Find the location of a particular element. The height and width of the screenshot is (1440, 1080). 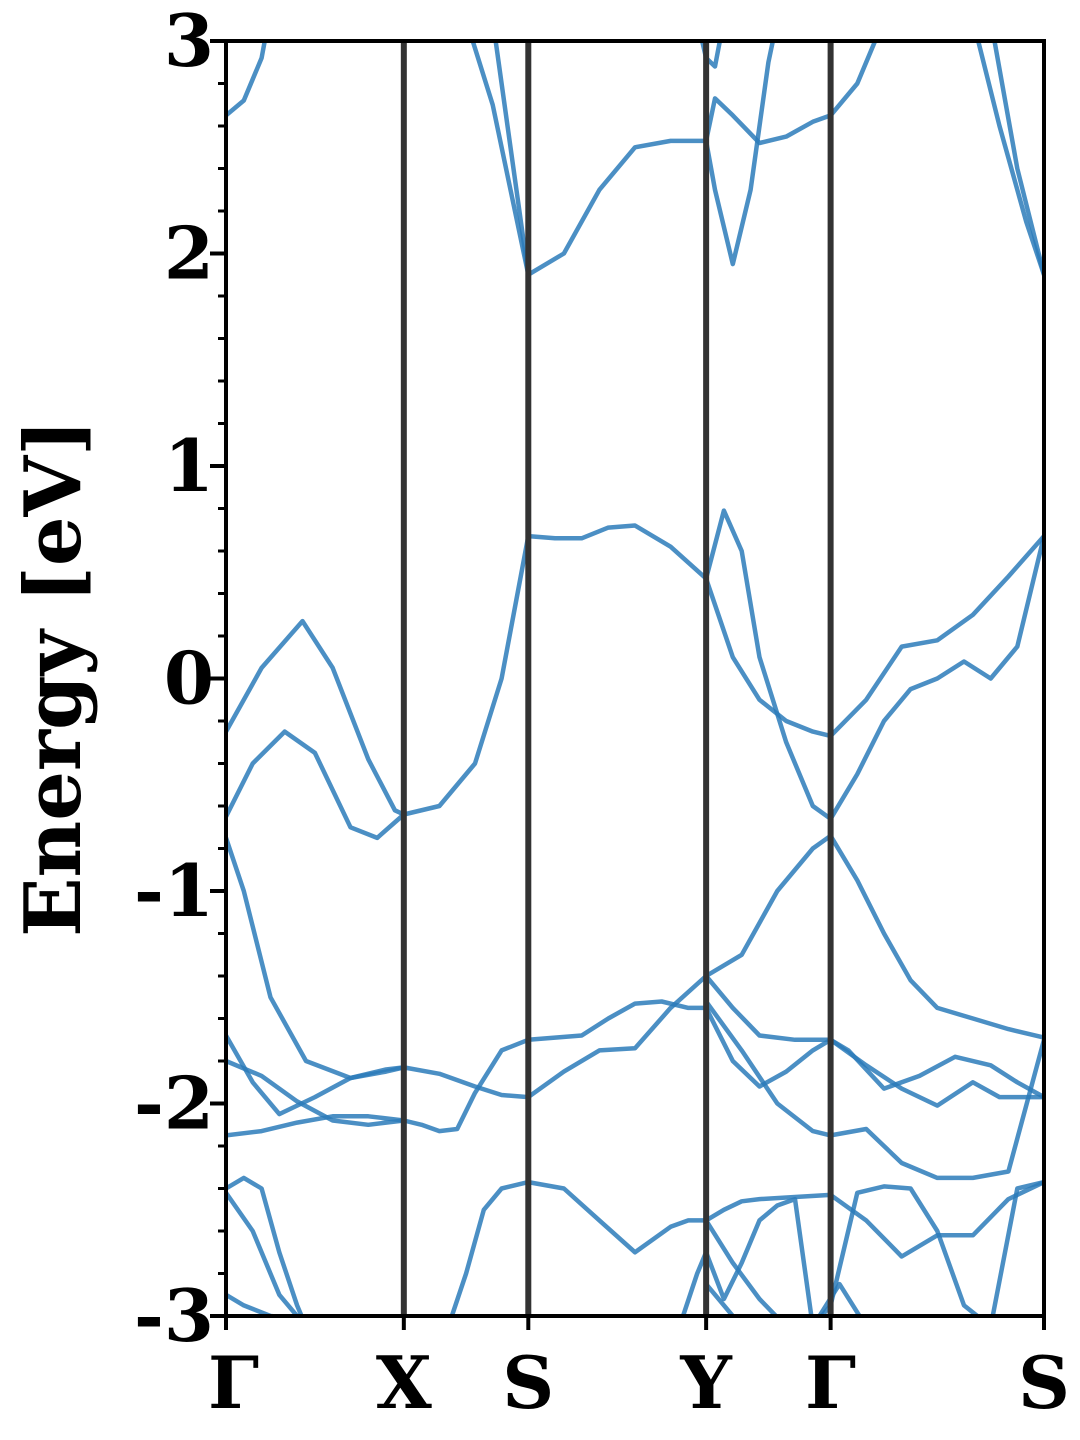

x-tick-label: Y is located at coordinates (706, 1382).